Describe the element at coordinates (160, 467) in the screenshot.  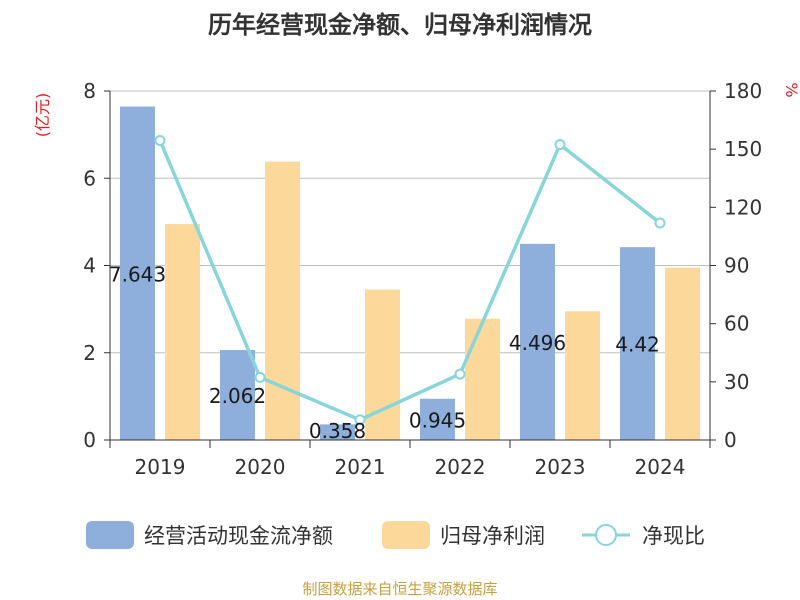
I see `x-tick-label: 2019` at that location.